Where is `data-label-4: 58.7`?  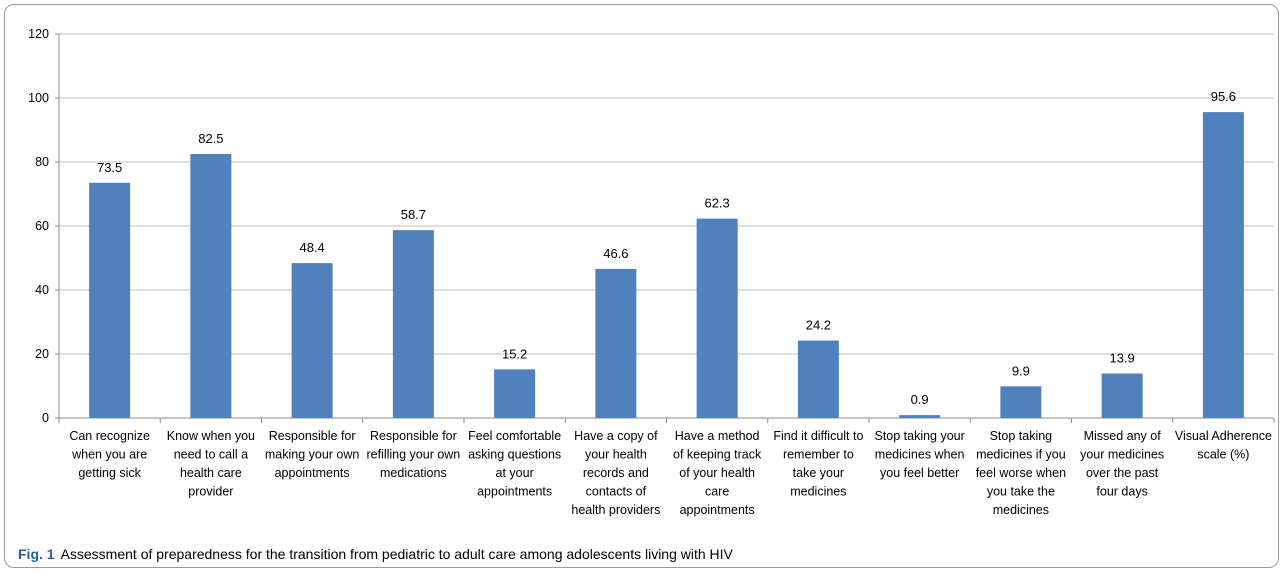
data-label-4: 58.7 is located at coordinates (413, 214).